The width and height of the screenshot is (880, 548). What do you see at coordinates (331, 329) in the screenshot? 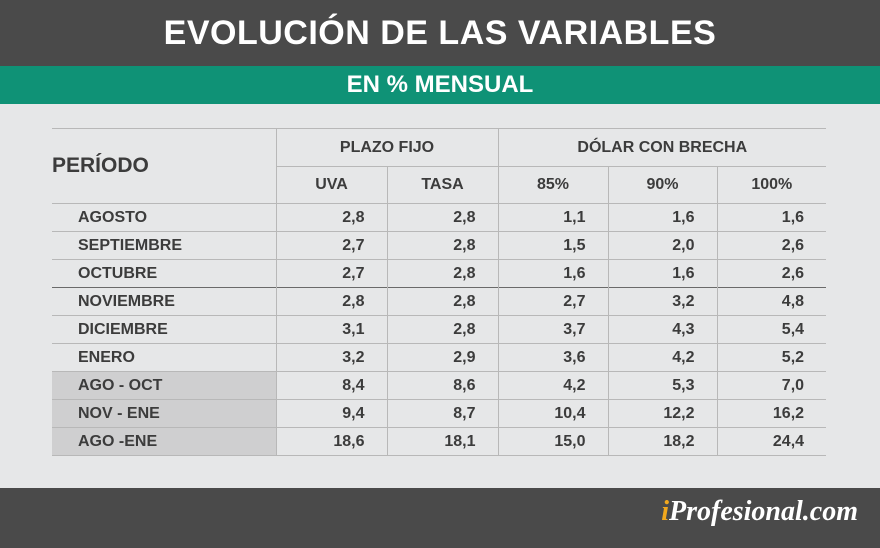
I see `table-cell: 3,1` at bounding box center [331, 329].